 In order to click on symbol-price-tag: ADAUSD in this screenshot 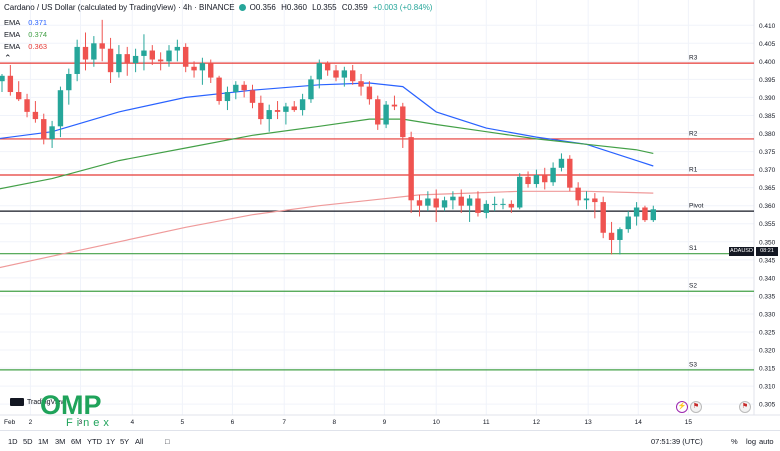, I will do `click(741, 251)`.